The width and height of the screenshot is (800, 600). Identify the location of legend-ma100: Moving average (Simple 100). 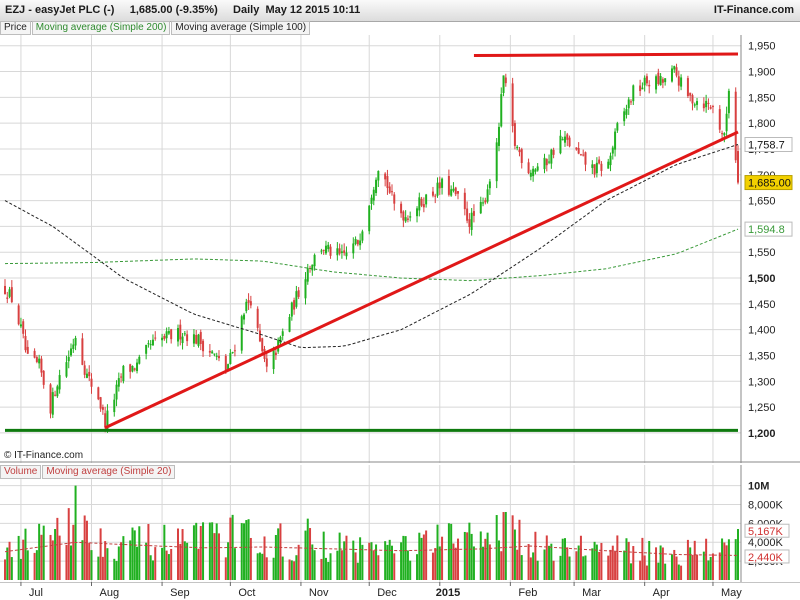
(241, 28).